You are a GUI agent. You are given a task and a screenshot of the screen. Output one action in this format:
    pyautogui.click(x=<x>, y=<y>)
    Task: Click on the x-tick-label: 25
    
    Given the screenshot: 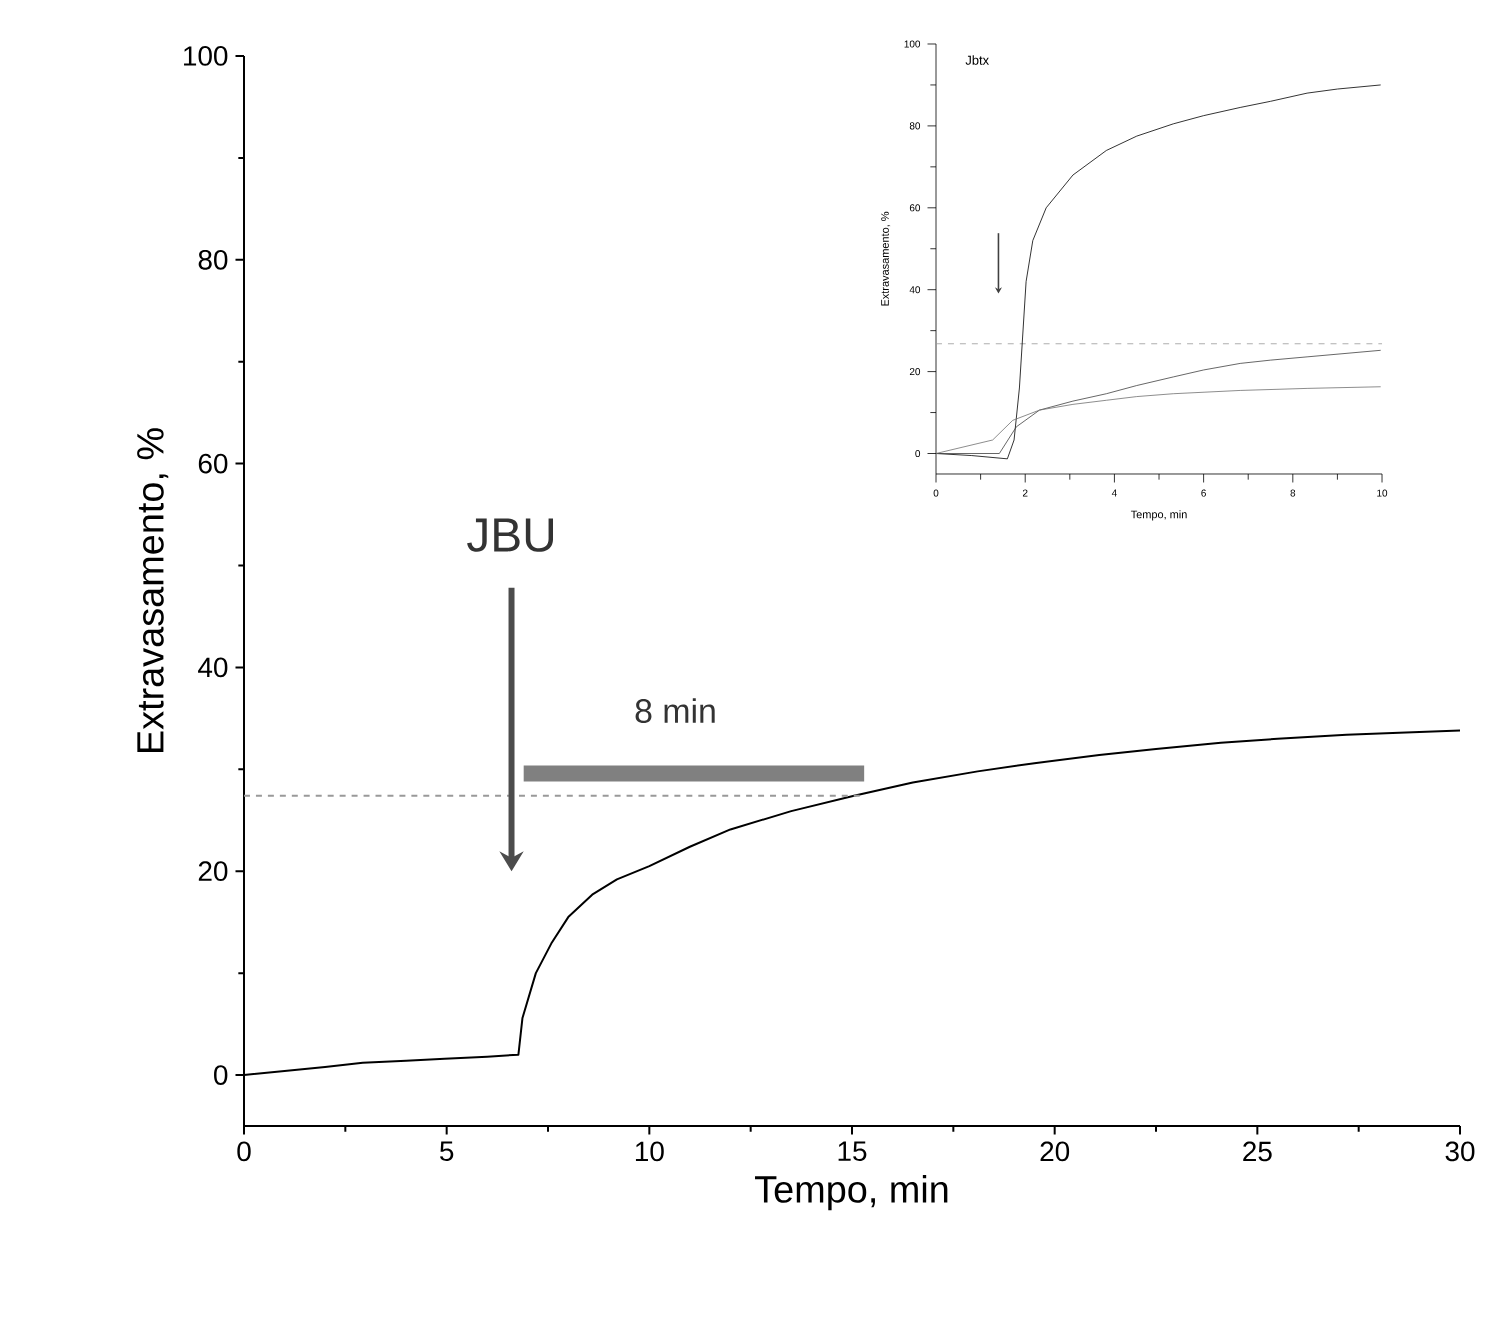 What is the action you would take?
    pyautogui.click(x=1257, y=1151)
    